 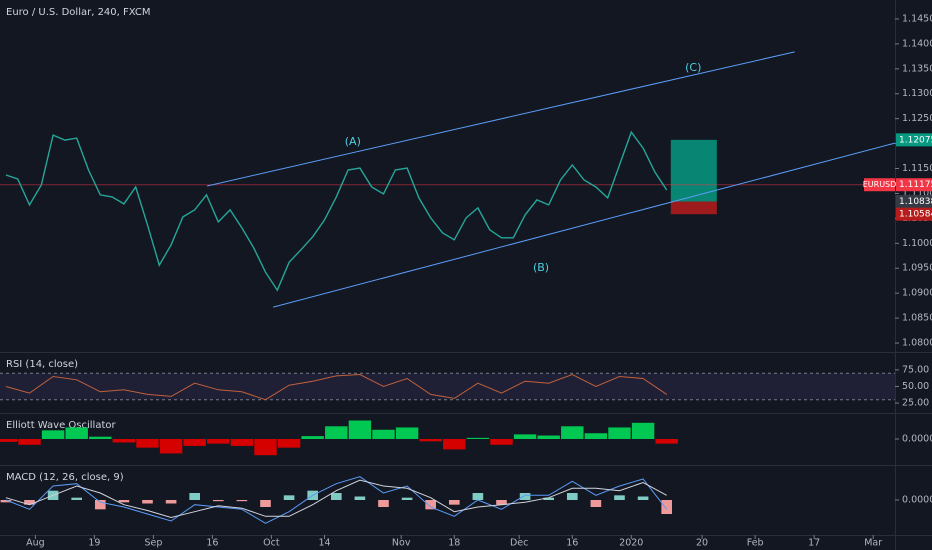 I want to click on x-tick-label: Aug, so click(x=35, y=543).